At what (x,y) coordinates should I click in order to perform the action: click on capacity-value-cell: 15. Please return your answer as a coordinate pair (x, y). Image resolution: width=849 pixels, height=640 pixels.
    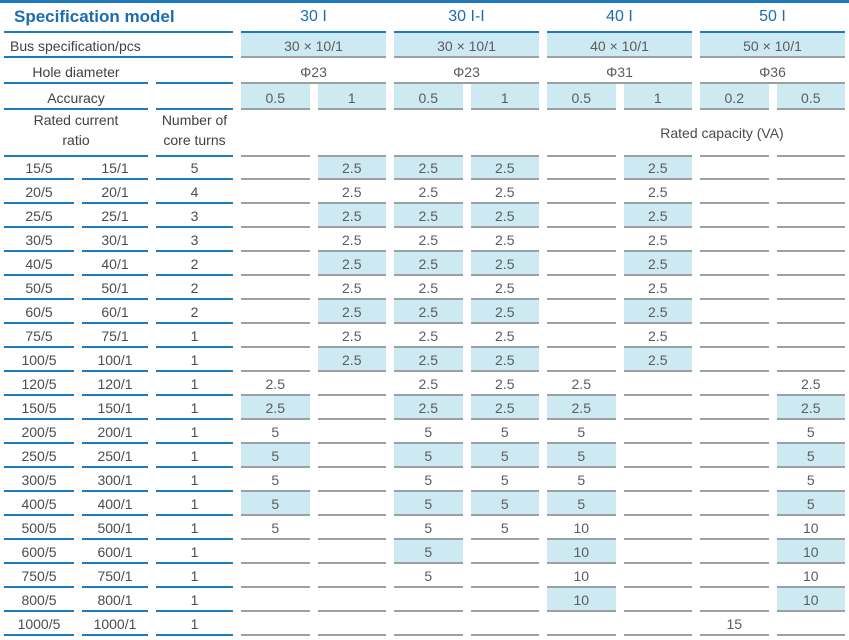
    Looking at the image, I should click on (734, 624).